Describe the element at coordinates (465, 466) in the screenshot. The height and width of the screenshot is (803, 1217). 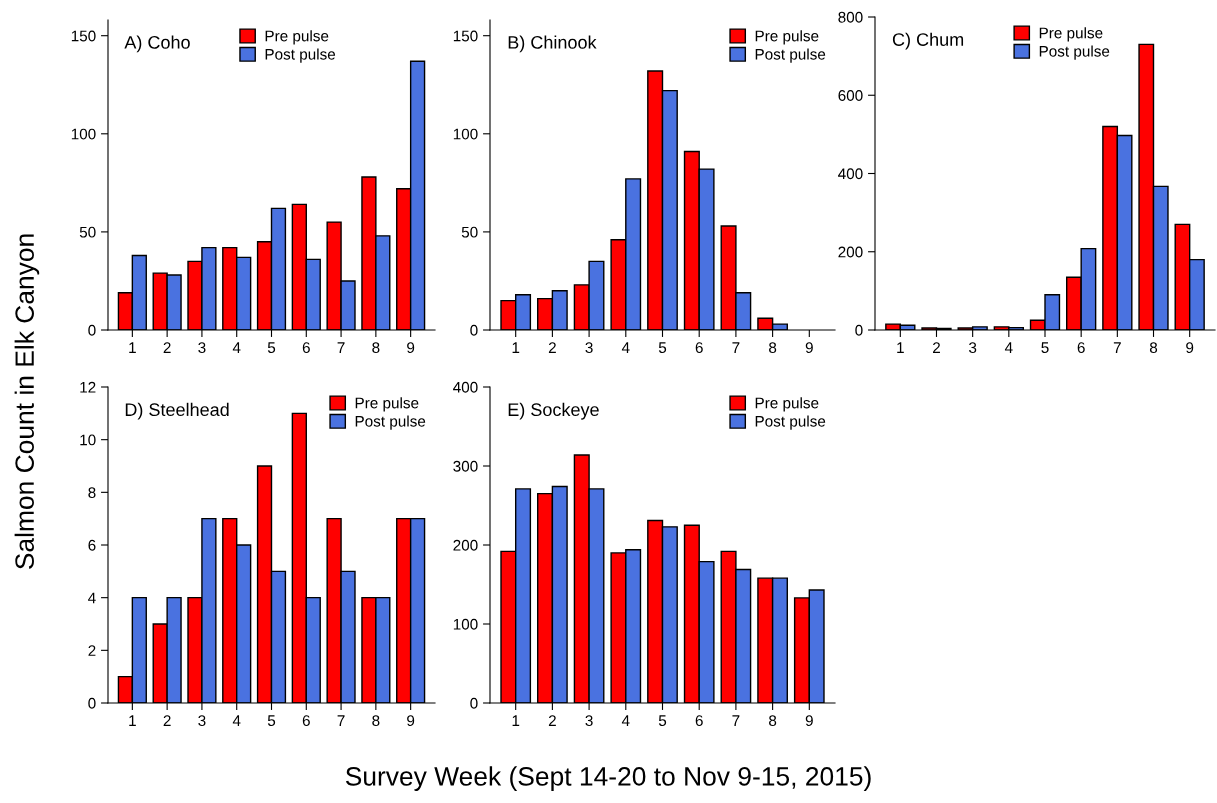
I see `y-tick-label: 300` at that location.